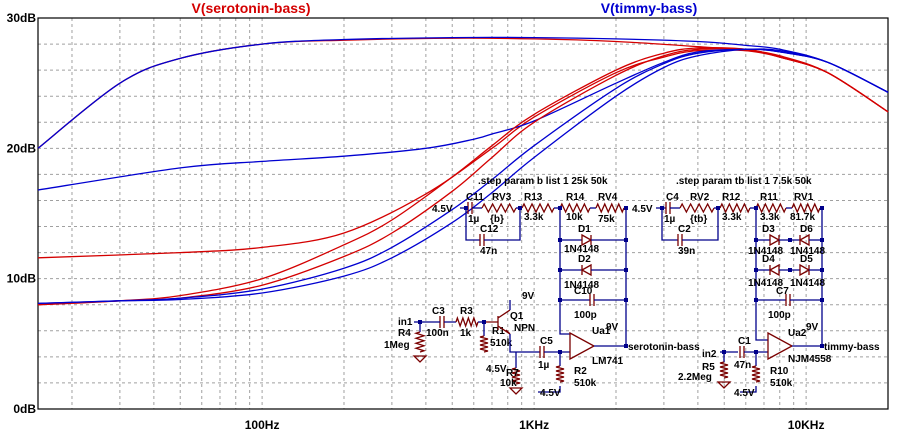  What do you see at coordinates (608, 197) in the screenshot?
I see `schematic-label: RV4` at bounding box center [608, 197].